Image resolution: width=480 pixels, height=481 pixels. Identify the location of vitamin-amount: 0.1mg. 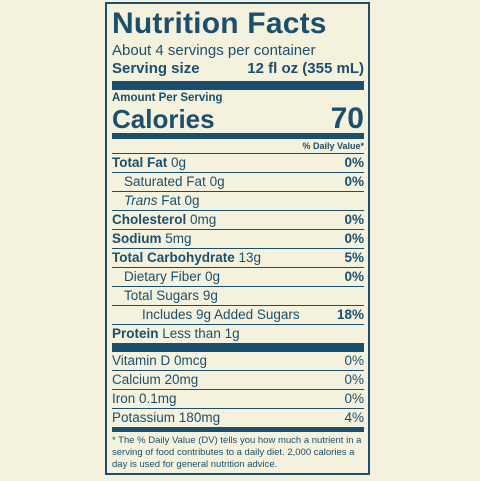
(158, 398).